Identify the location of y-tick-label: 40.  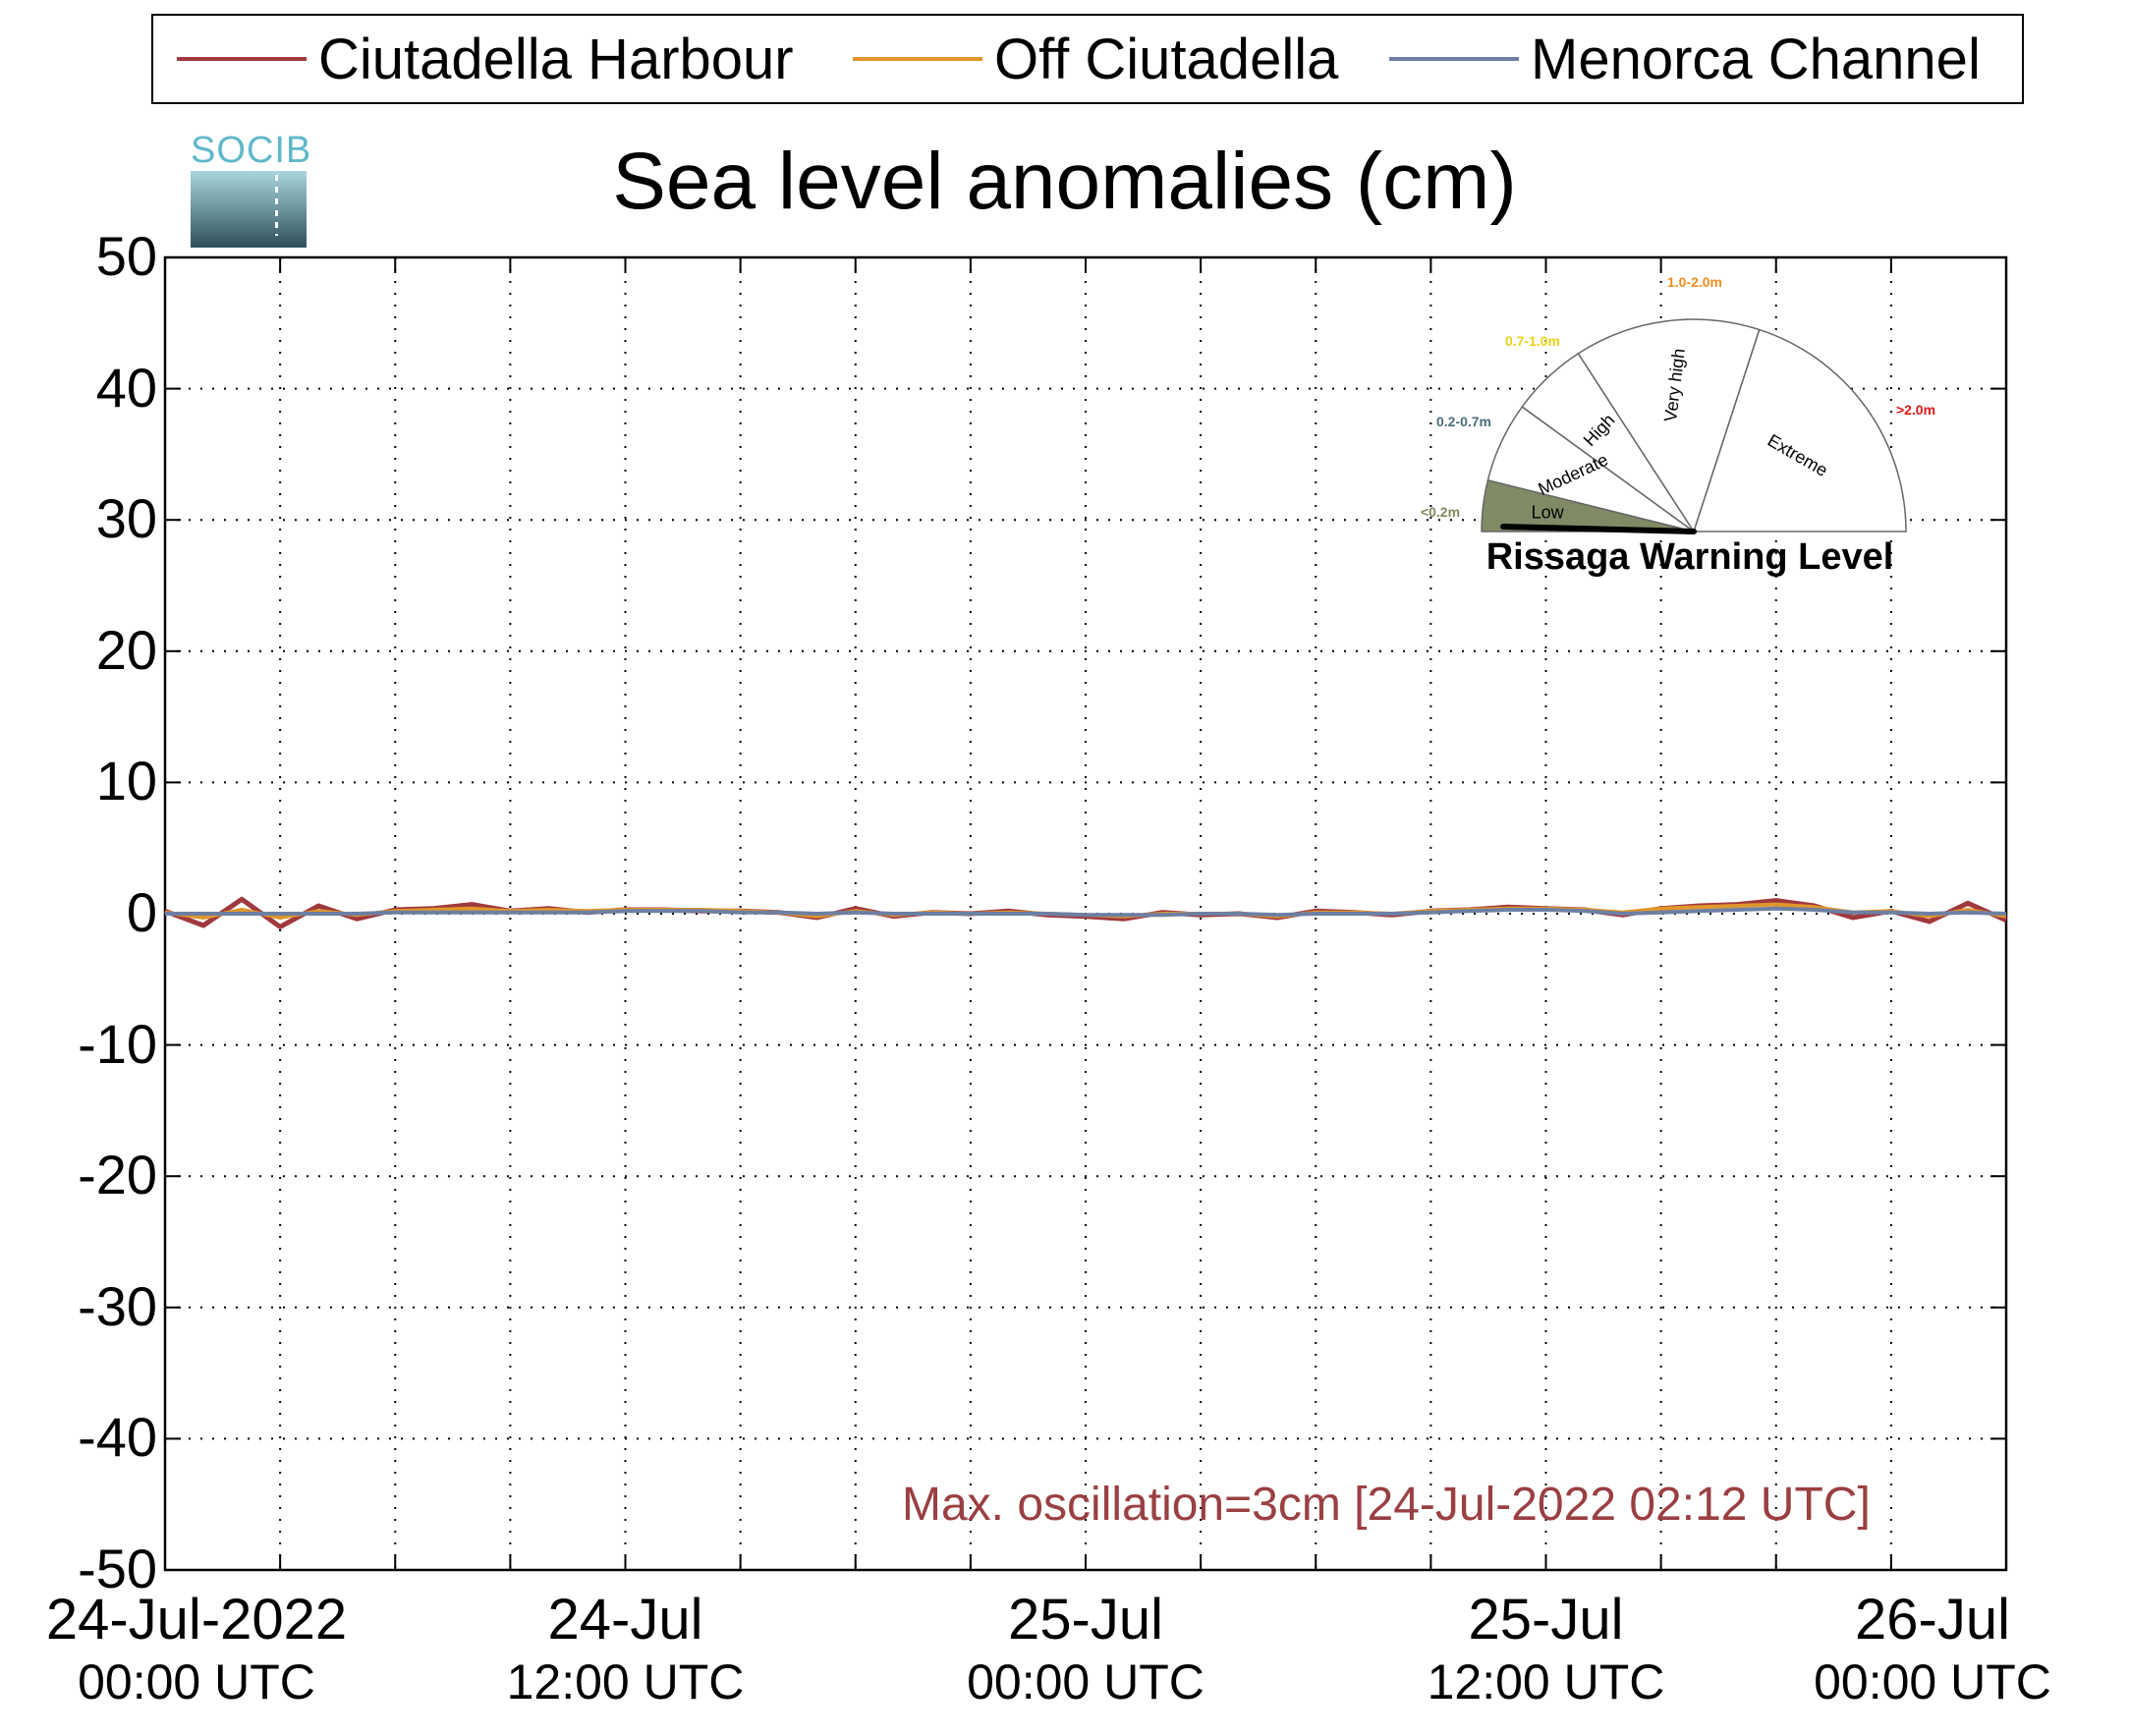
(126, 387).